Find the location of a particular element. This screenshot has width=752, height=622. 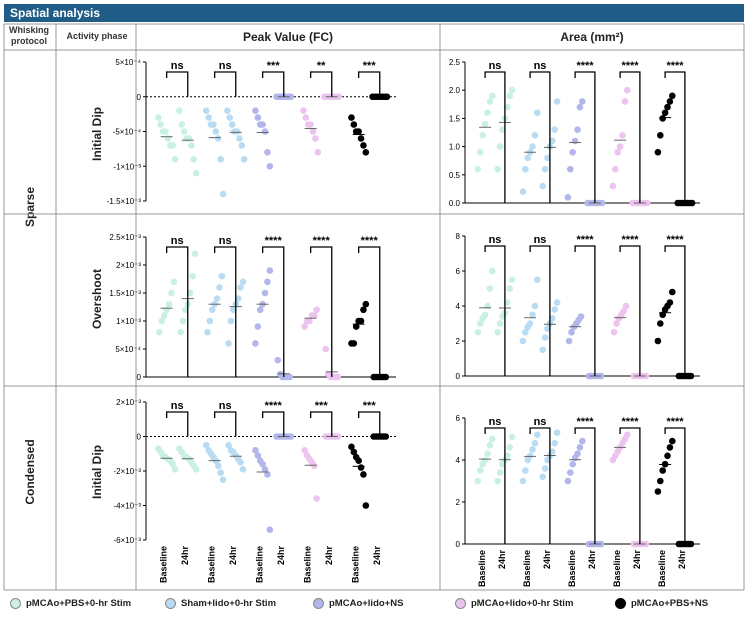

legend-dot-icon is located at coordinates (620, 603).